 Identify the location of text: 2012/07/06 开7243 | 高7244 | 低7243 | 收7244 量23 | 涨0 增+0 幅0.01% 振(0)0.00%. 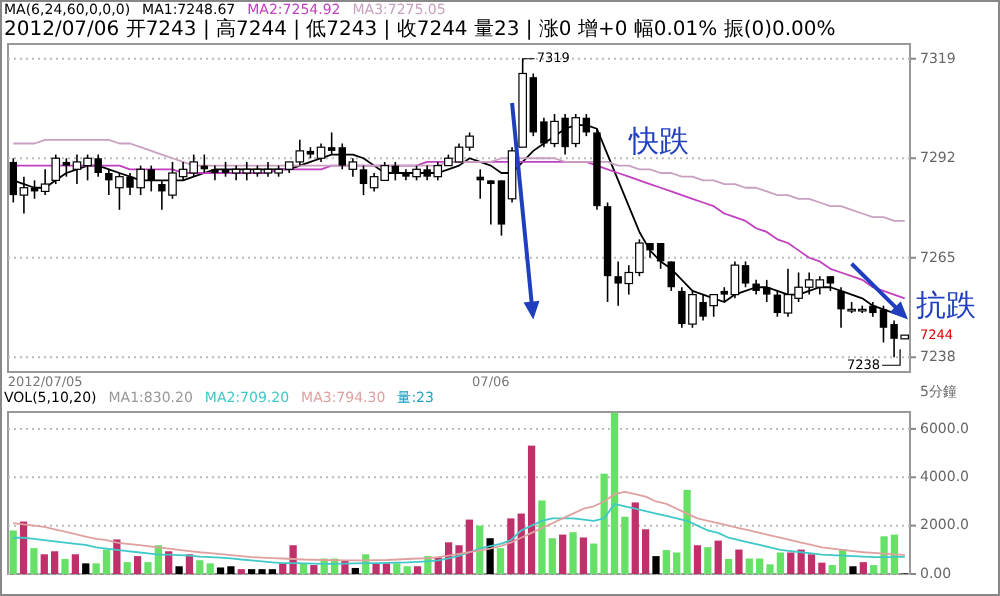
(420, 29).